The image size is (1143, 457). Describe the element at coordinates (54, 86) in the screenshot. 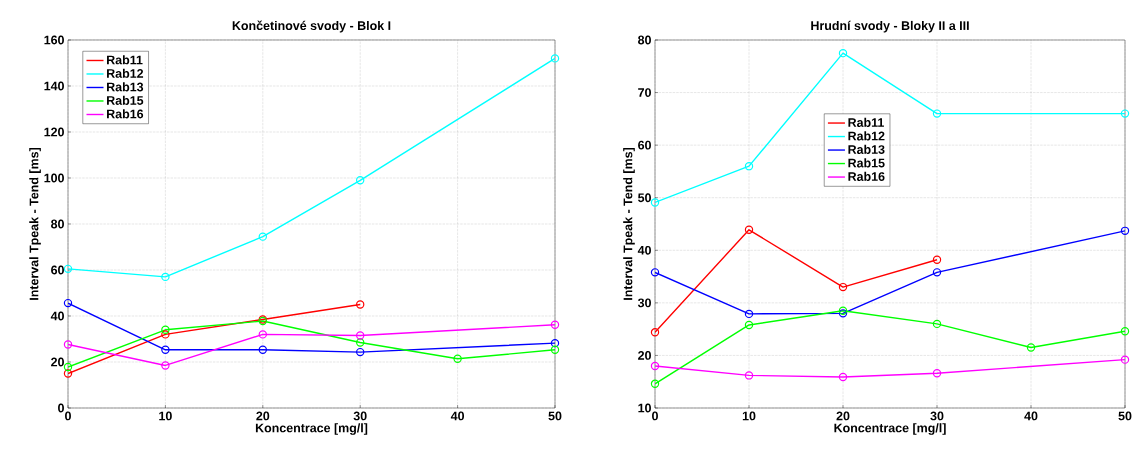

I see `y-tick-label: 140` at that location.